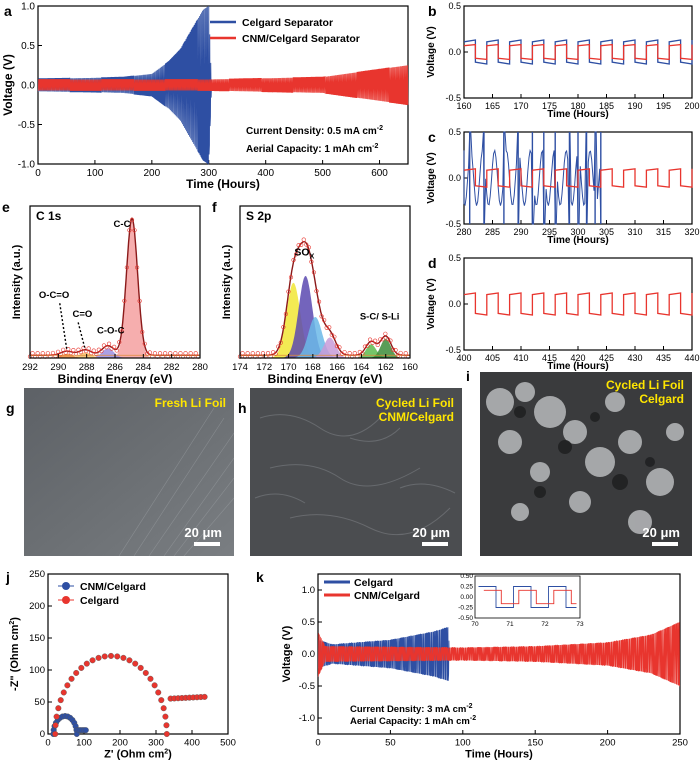 The width and height of the screenshot is (700, 766). I want to click on inset-x-tick-label: 70, so click(475, 624).